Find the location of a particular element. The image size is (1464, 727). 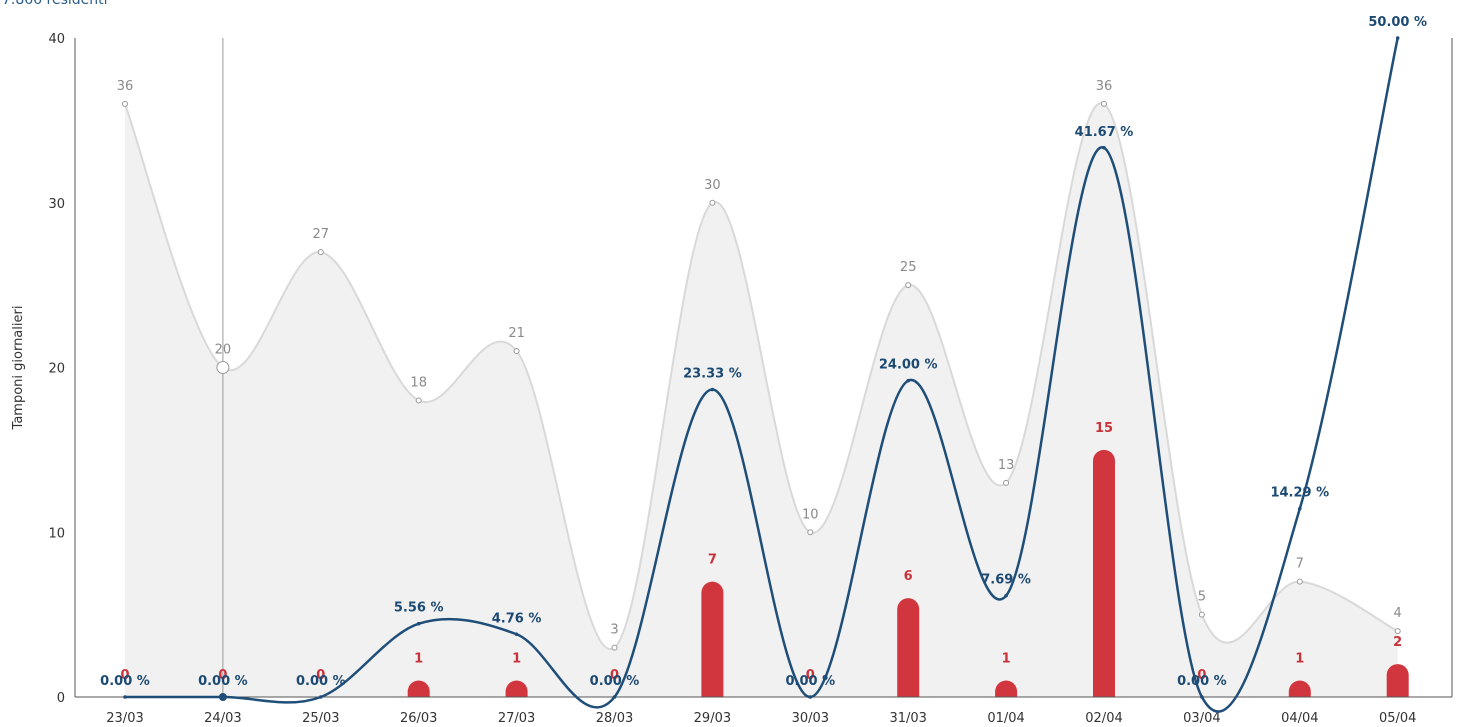

tampon-label: 25 is located at coordinates (908, 267).